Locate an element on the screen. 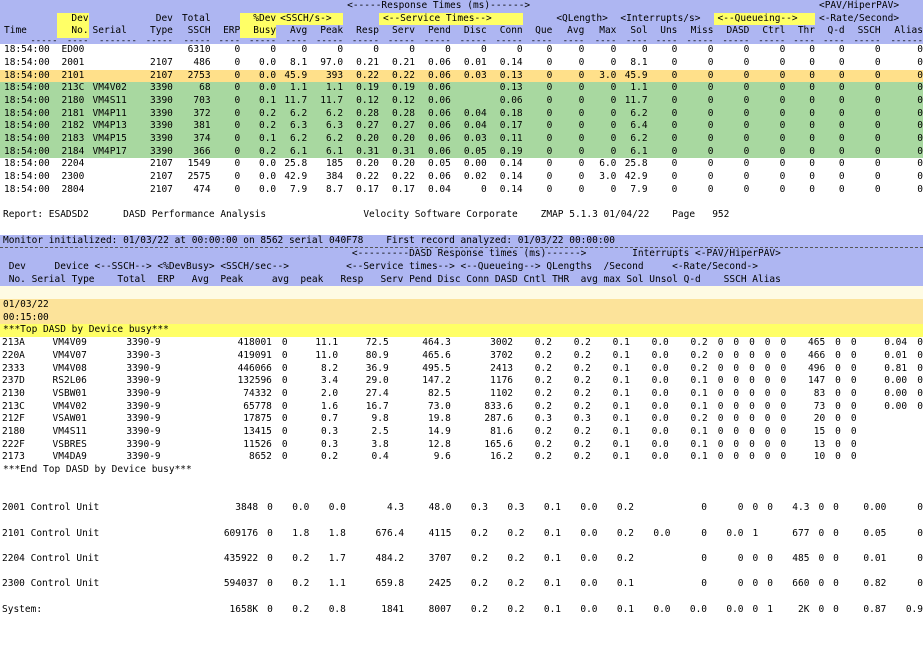 The image size is (923, 660). cell-avg: 0.0 is located at coordinates (301, 508).